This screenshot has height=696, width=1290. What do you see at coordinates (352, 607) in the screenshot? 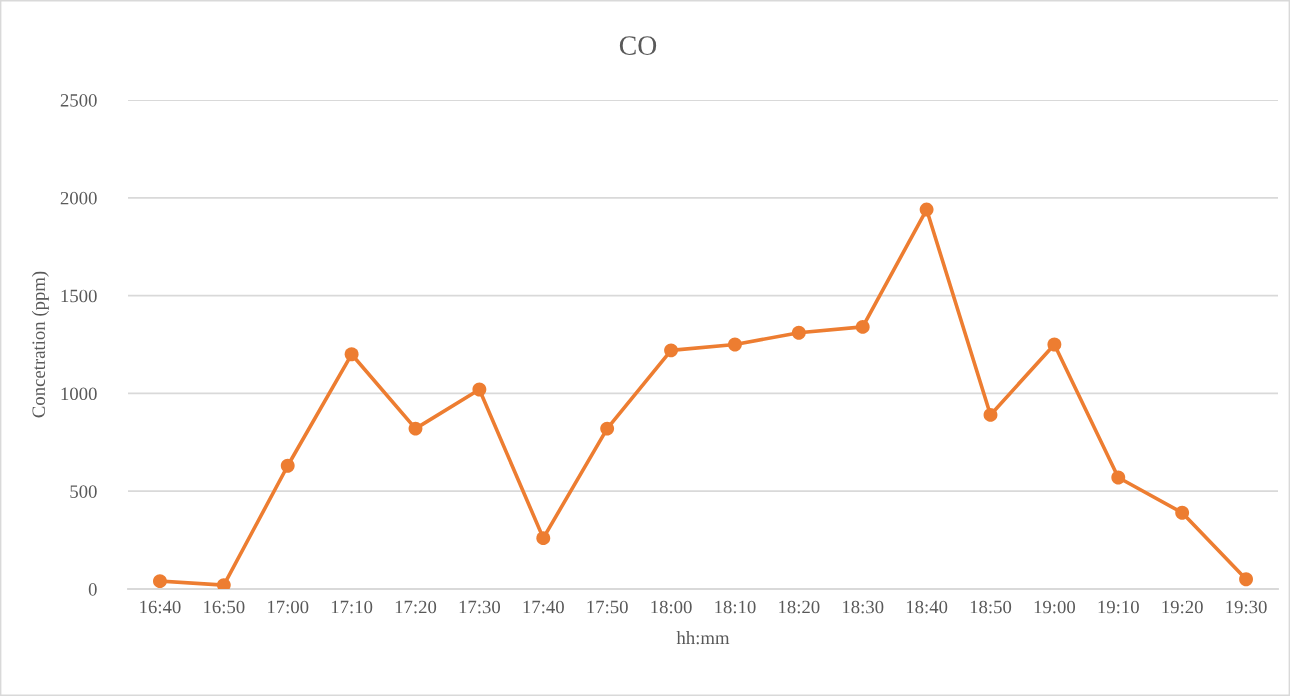
I see `x-tick-label: 17:10` at bounding box center [352, 607].